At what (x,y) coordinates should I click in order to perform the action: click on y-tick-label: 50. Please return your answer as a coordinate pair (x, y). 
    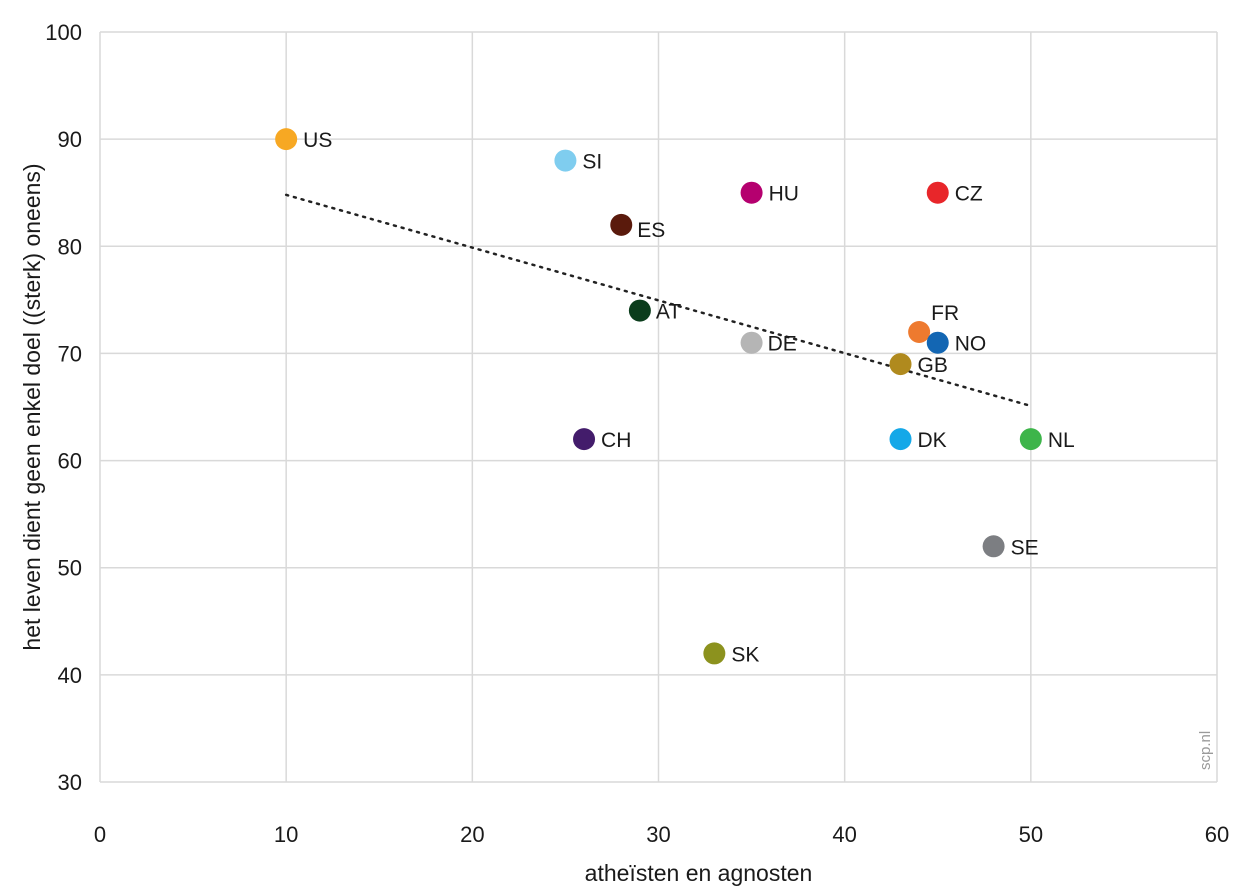
    Looking at the image, I should click on (70, 568).